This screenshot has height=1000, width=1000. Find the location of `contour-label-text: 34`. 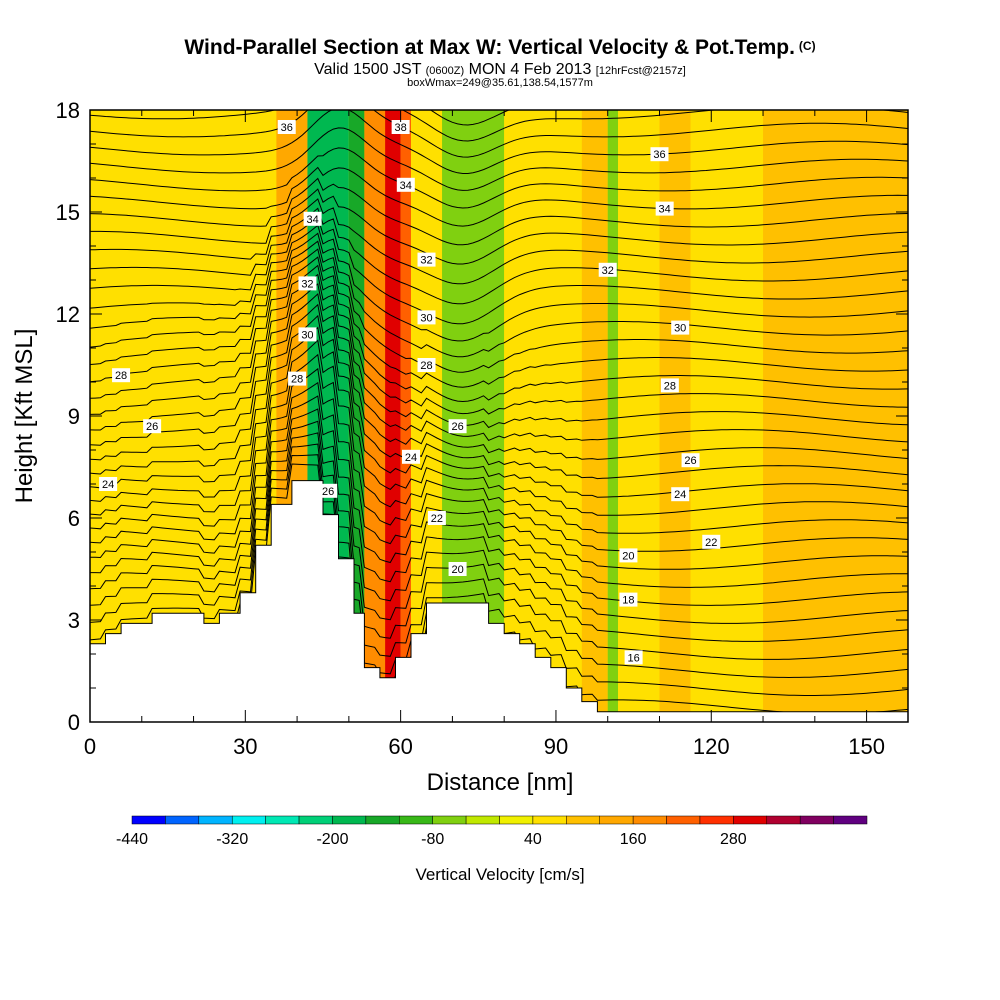

contour-label-text: 34 is located at coordinates (406, 186).